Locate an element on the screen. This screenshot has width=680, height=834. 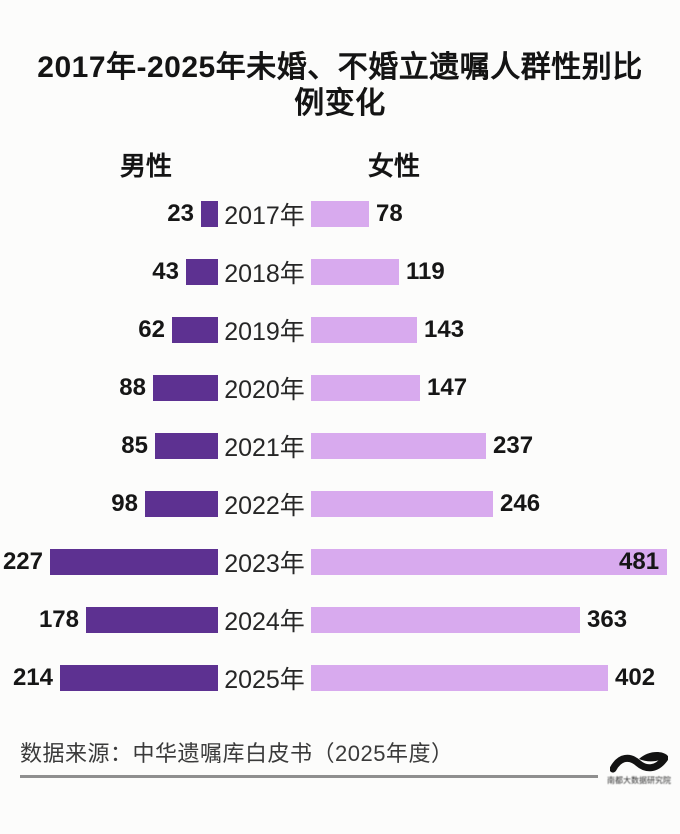
female-bar-area: 237 is located at coordinates (489, 445).